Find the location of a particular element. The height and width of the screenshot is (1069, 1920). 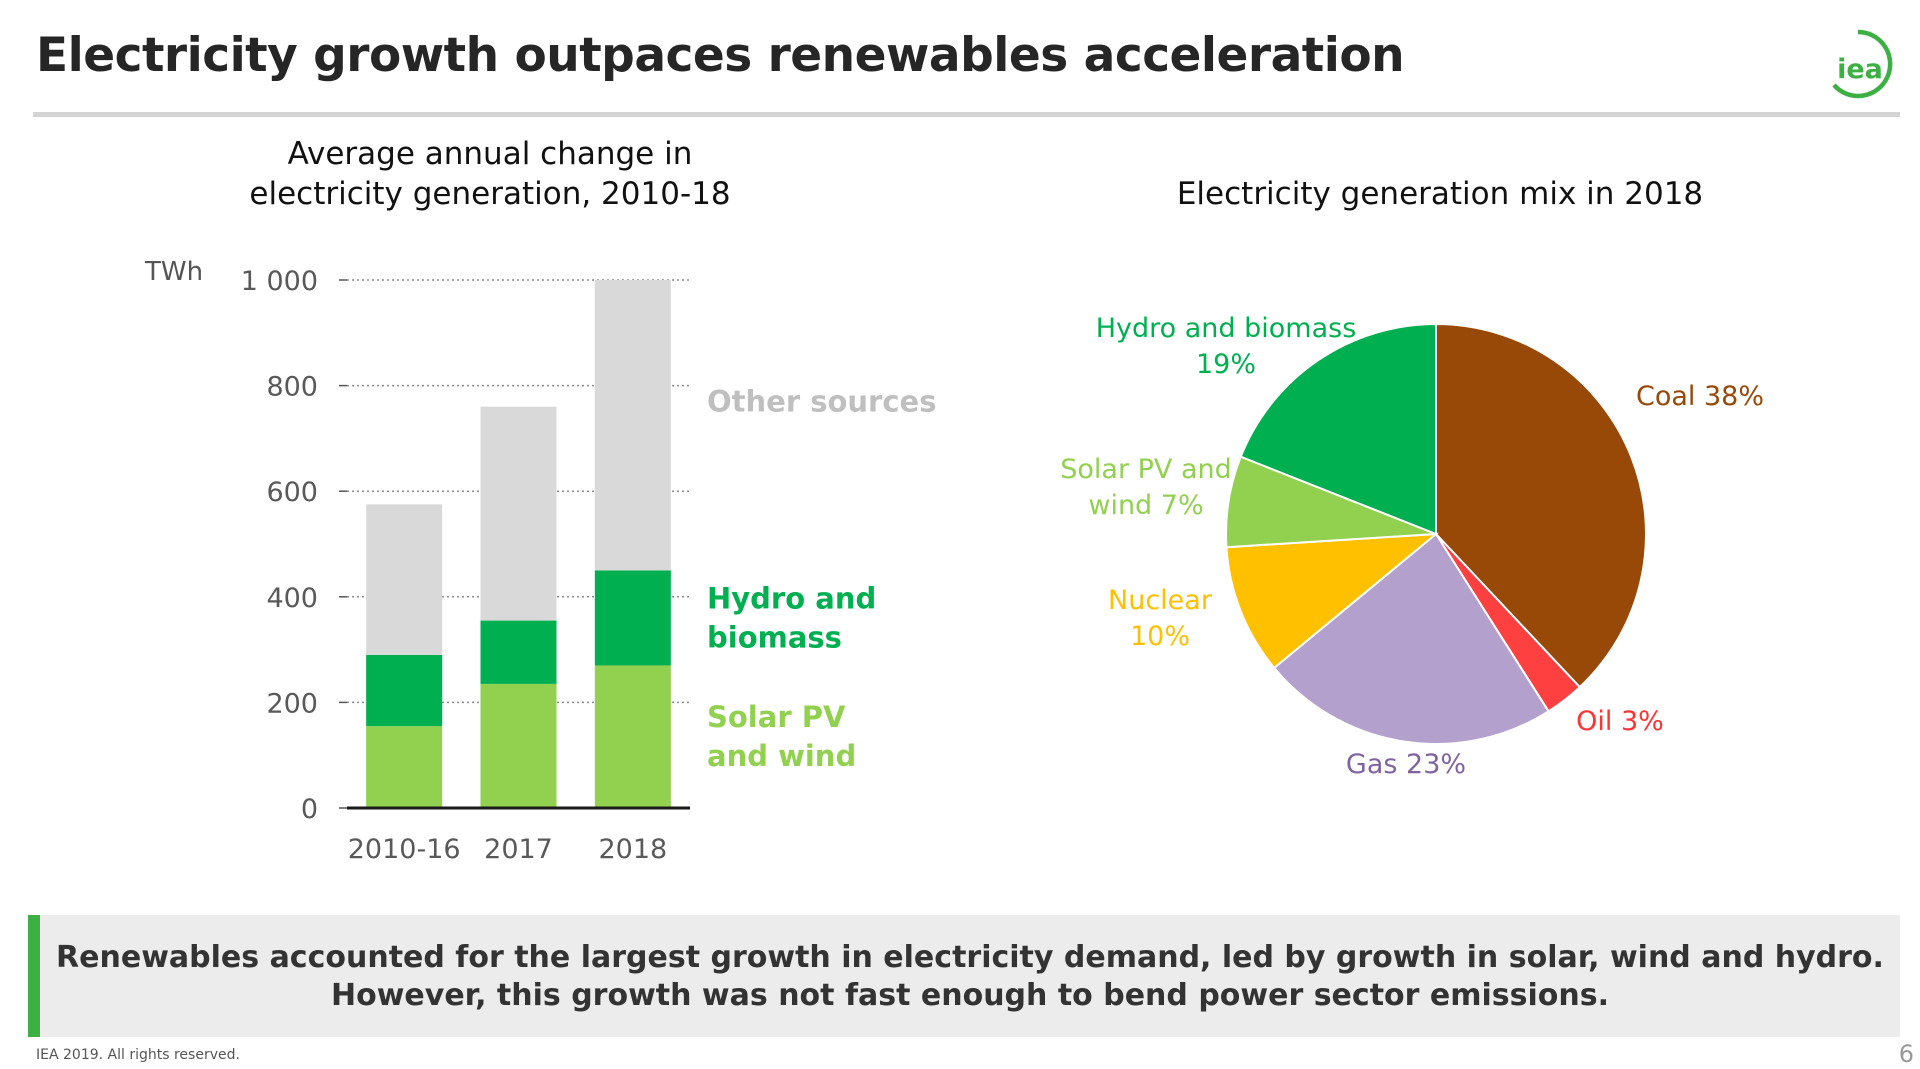

pie-slice-label: Hydro and biomass is located at coordinates (1226, 328).